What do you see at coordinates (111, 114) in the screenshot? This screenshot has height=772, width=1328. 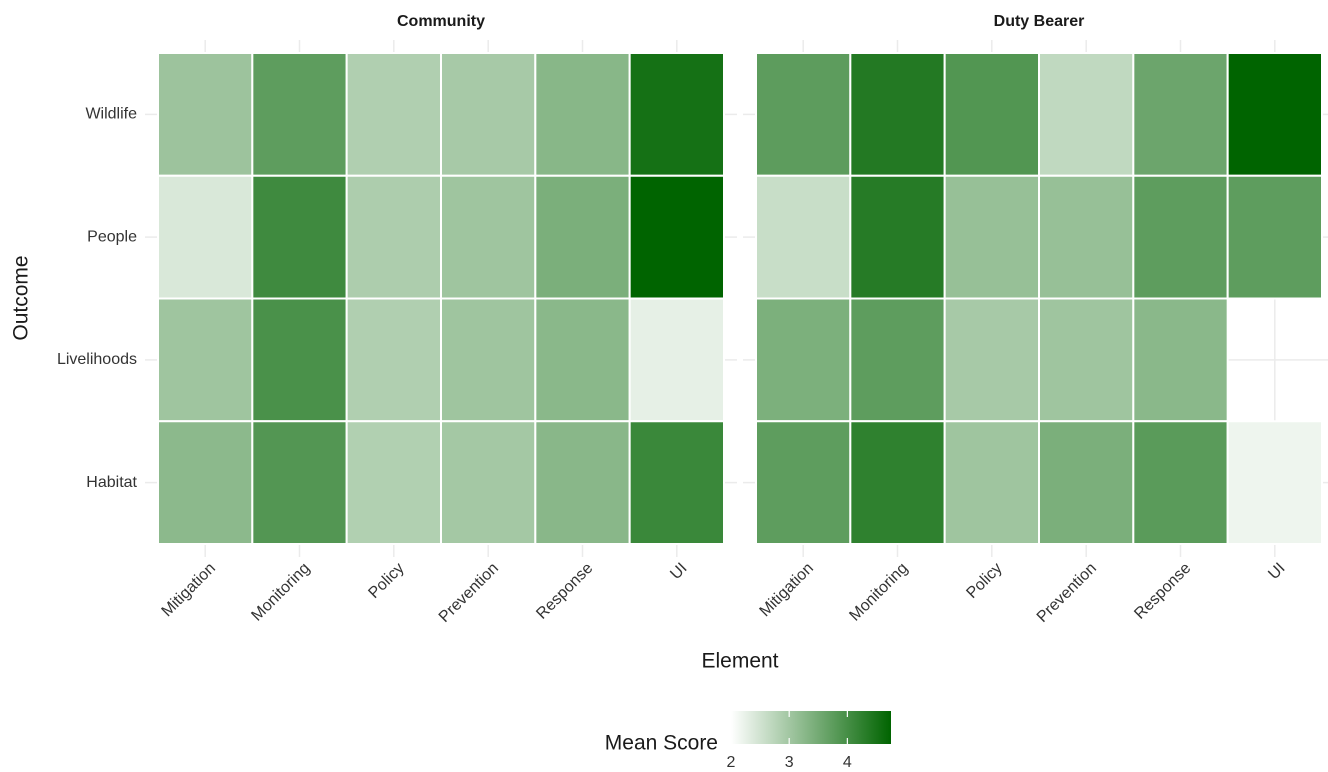 I see `y-tick-label: Wildlife` at bounding box center [111, 114].